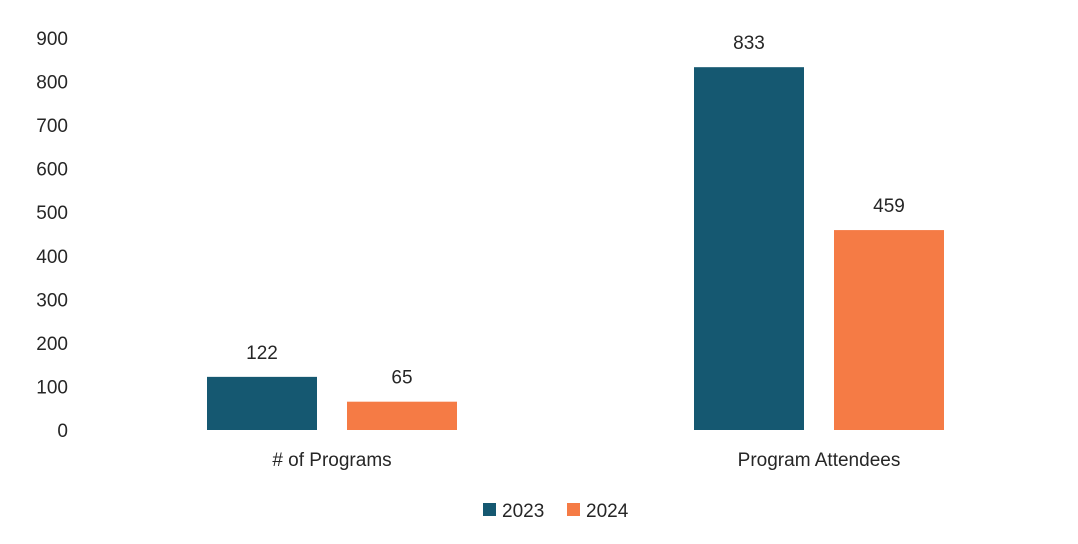 This screenshot has width=1078, height=544. What do you see at coordinates (52, 300) in the screenshot?
I see `y-tick-label: 300` at bounding box center [52, 300].